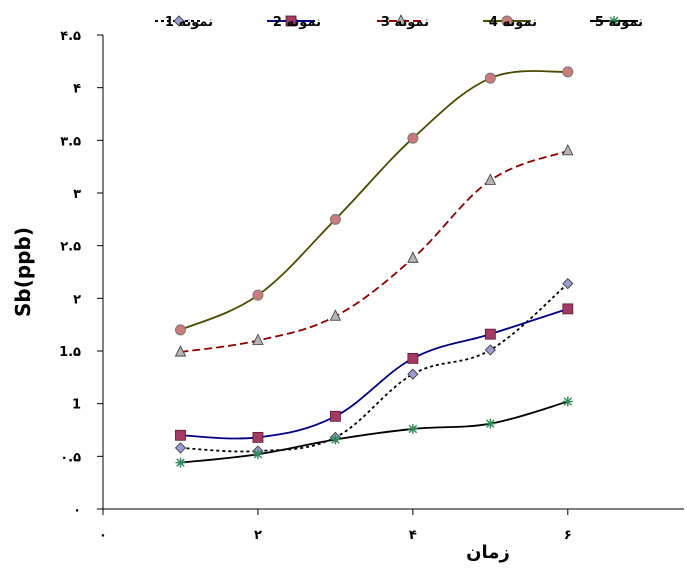  I want to click on y-tick-label: ۴.۵, so click(70, 36).